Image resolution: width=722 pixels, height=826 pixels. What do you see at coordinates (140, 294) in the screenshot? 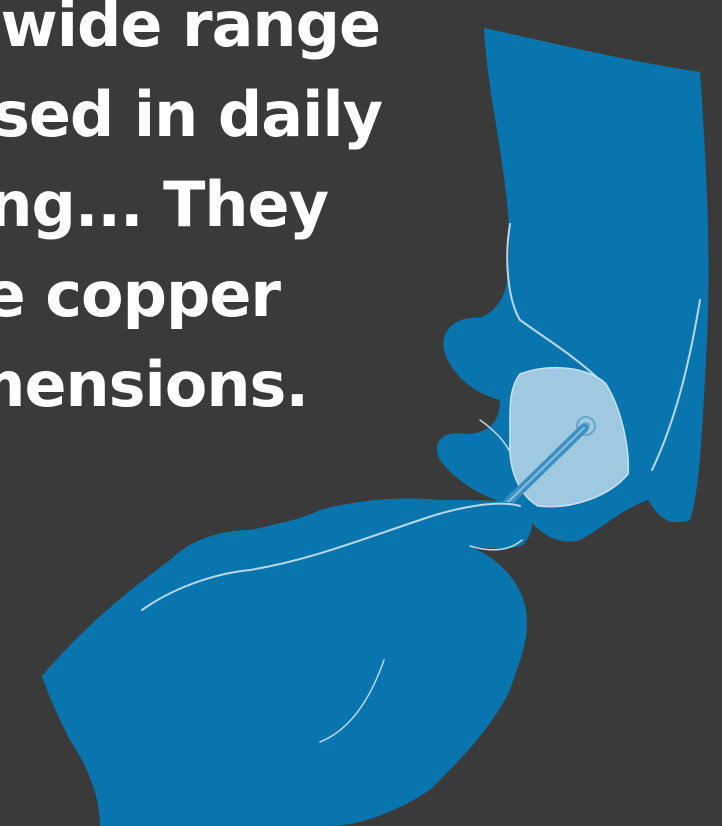
I see `text-line-4: e copper` at bounding box center [140, 294].